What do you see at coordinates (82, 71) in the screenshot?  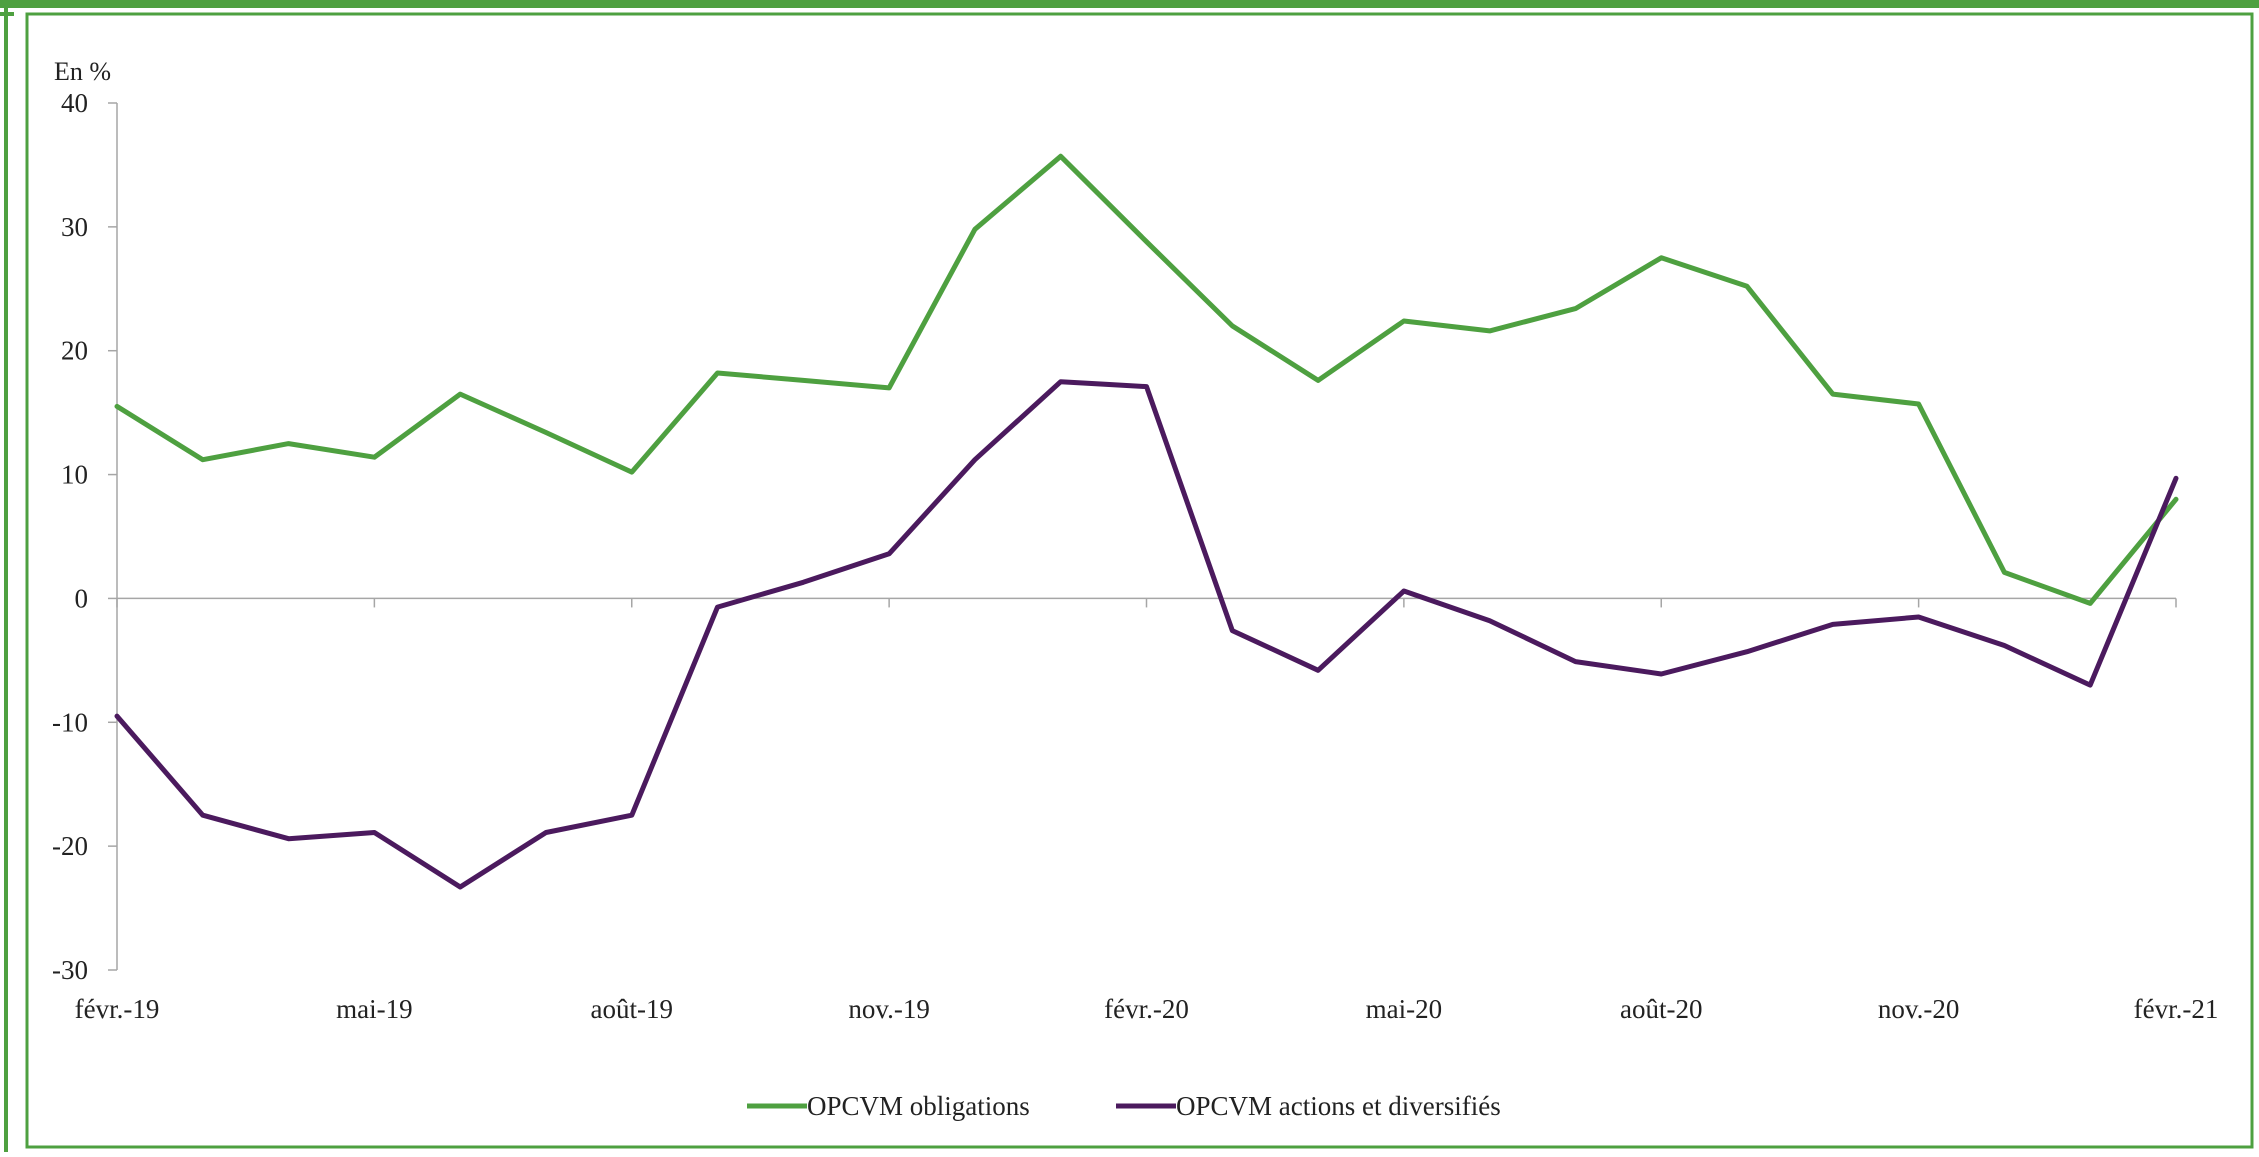 I see `y-axis-unit-label: En %` at bounding box center [82, 71].